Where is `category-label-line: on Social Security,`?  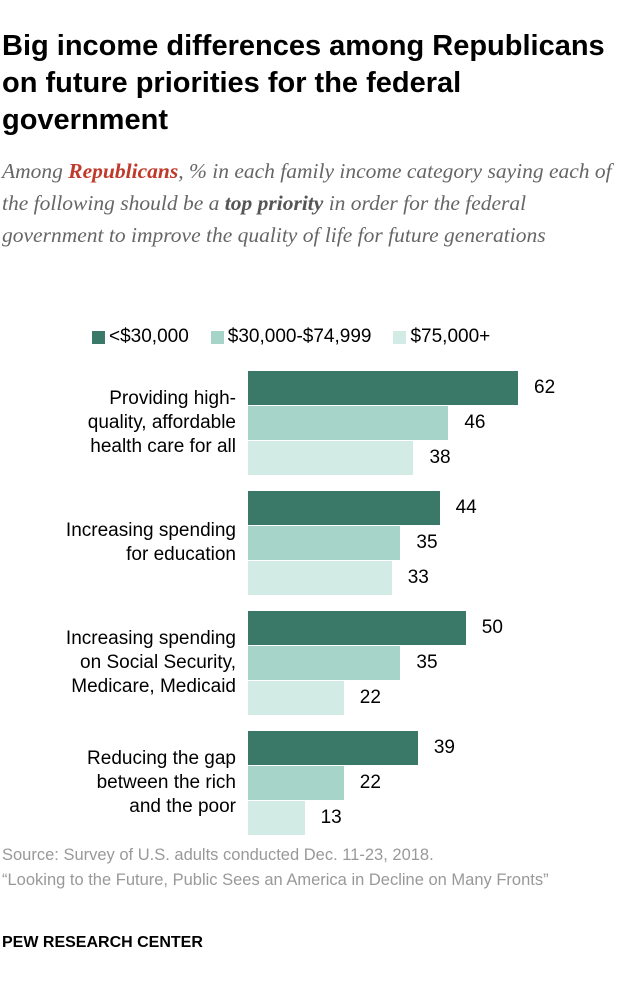 category-label-line: on Social Security, is located at coordinates (158, 662).